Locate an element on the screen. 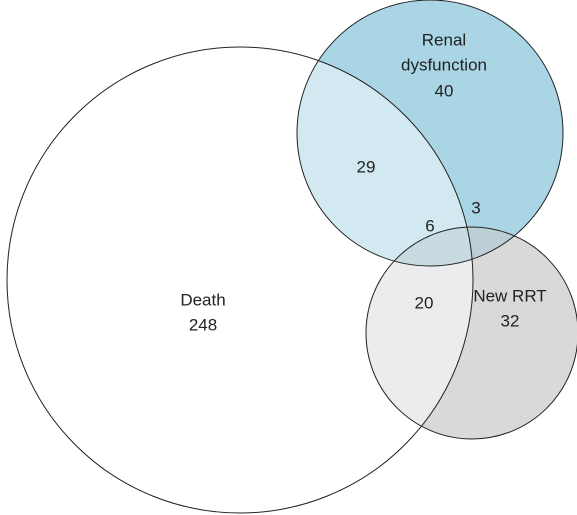 The width and height of the screenshot is (577, 515). set-label: New RRT is located at coordinates (509, 295).